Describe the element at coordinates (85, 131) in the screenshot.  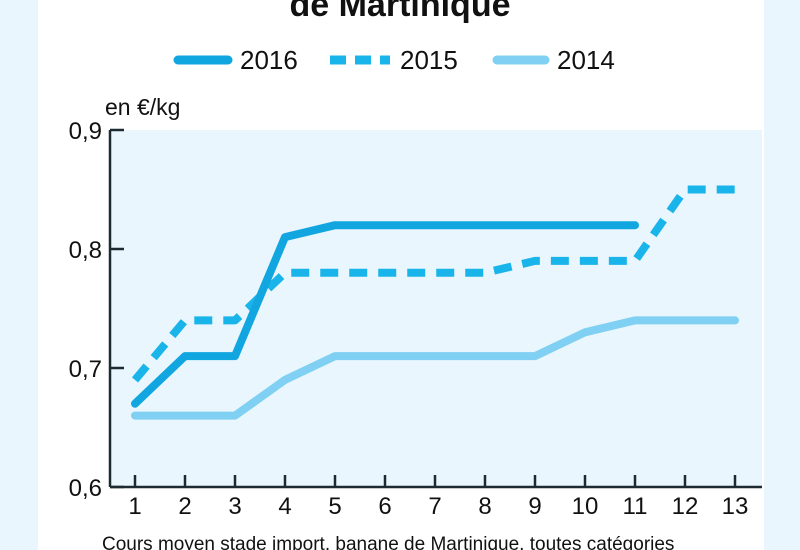
I see `y-tick-label: 0,9` at that location.